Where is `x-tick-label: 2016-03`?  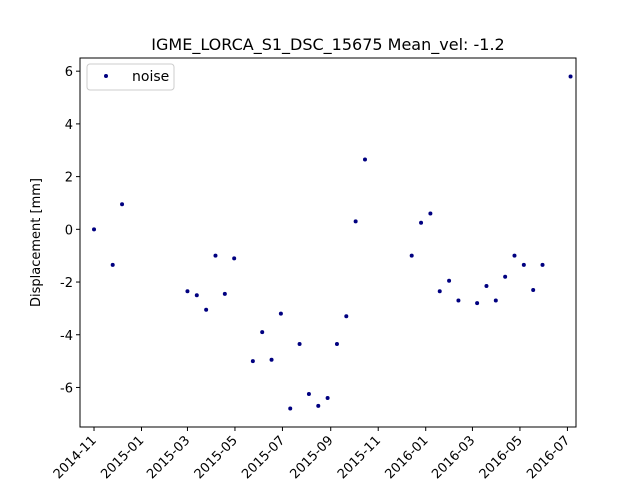 x-tick-label: 2016-03 is located at coordinates (453, 456).